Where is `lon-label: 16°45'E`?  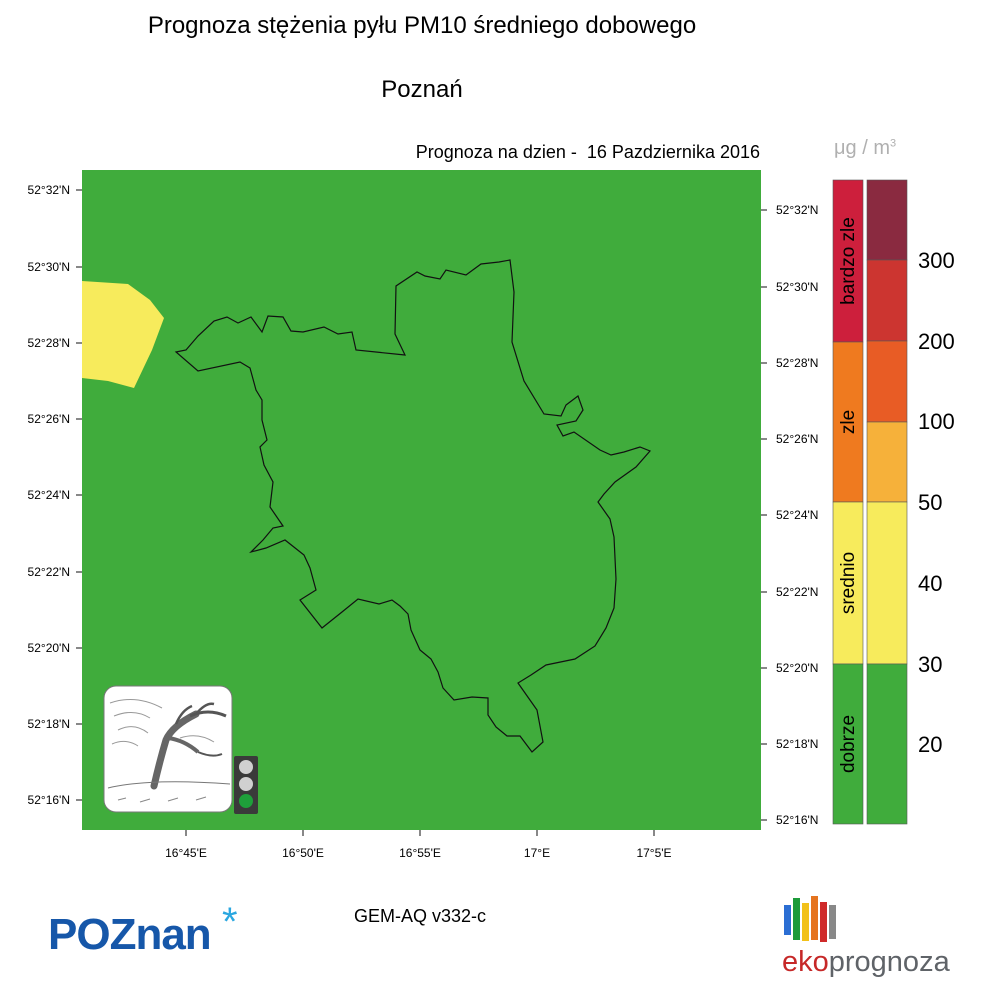 lon-label: 16°45'E is located at coordinates (186, 853).